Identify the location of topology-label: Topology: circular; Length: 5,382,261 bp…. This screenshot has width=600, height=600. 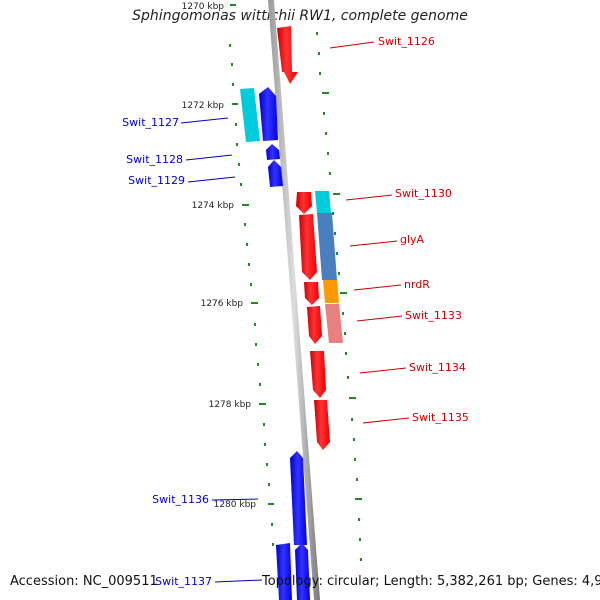
(431, 581).